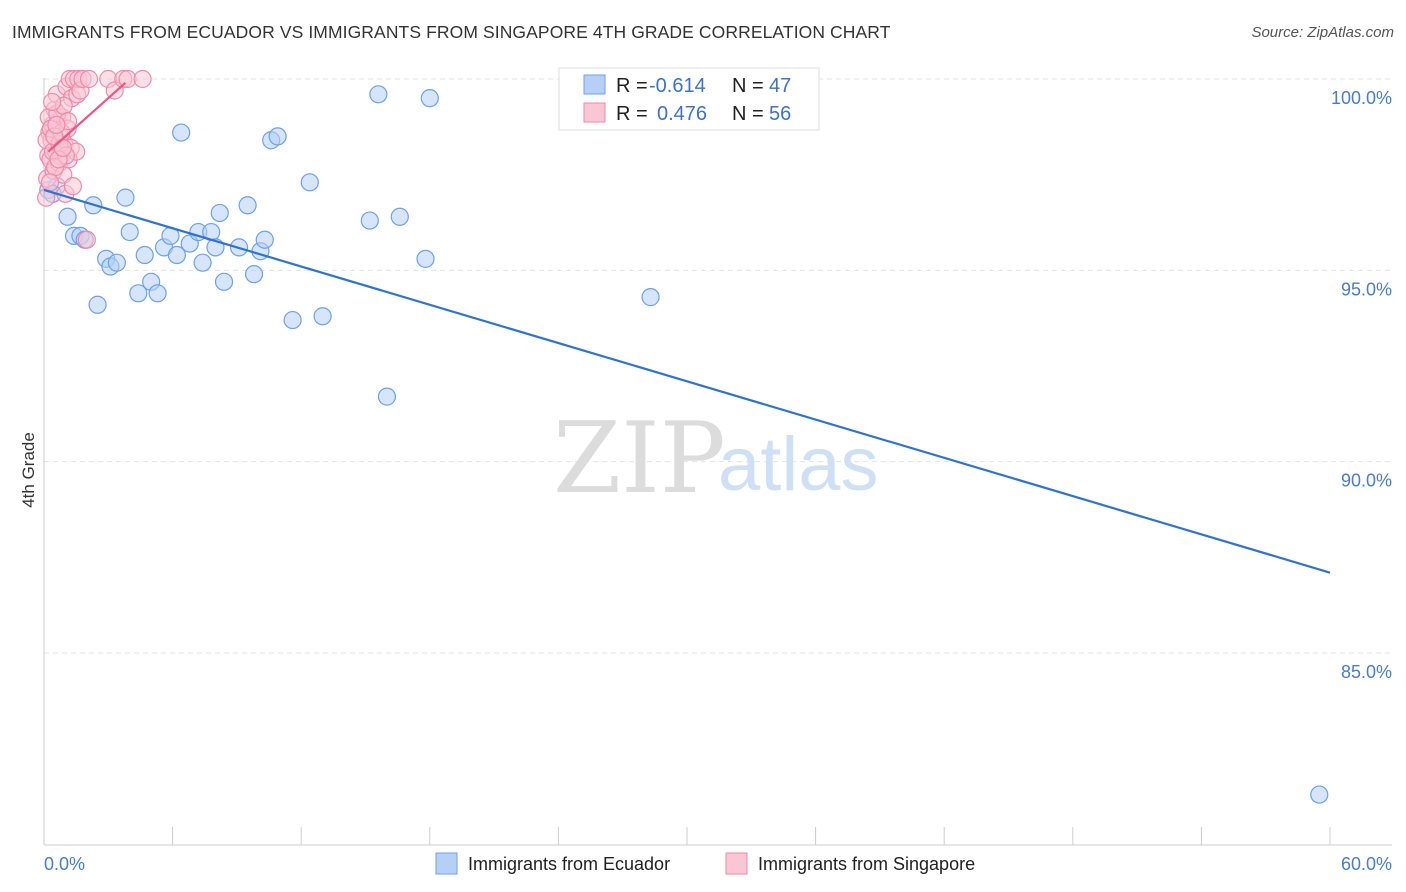  Describe the element at coordinates (639, 459) in the screenshot. I see `watermark-zip: ZIP` at that location.